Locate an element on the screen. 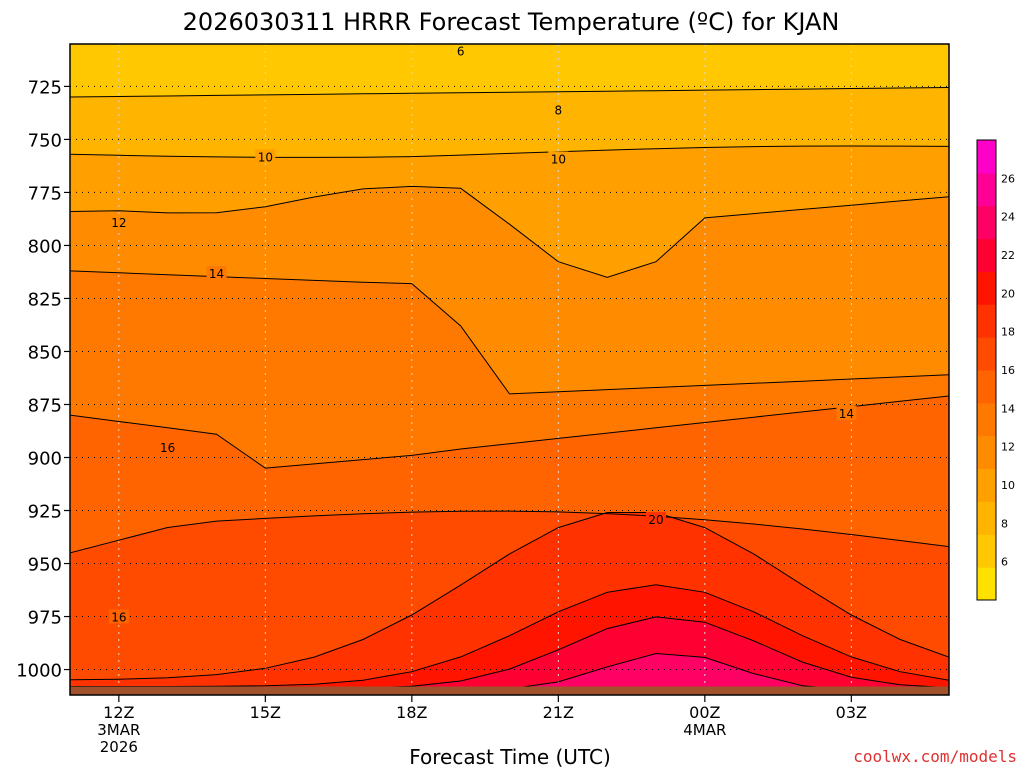 Image resolution: width=1024 pixels, height=768 pixels. x-tick-label: 00Z is located at coordinates (704, 712).